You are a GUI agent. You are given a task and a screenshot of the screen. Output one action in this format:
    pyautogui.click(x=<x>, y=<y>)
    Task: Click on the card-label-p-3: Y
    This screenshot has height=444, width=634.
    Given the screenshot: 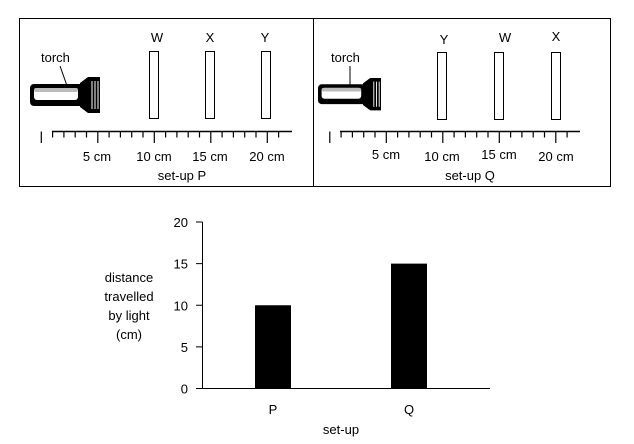 What is the action you would take?
    pyautogui.click(x=265, y=37)
    